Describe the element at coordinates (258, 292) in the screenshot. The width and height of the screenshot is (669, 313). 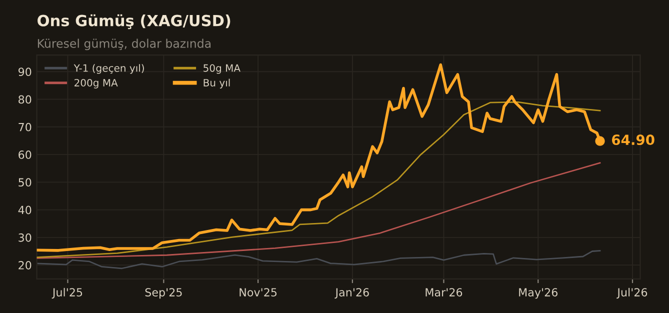
I see `x-tick-label: Nov'25` at that location.